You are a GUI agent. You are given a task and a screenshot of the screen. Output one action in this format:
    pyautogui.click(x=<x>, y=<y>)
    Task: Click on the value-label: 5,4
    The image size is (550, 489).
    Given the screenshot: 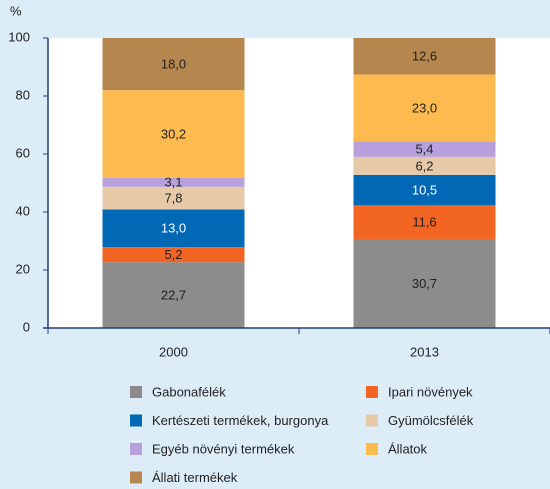 What is the action you would take?
    pyautogui.click(x=424, y=149)
    